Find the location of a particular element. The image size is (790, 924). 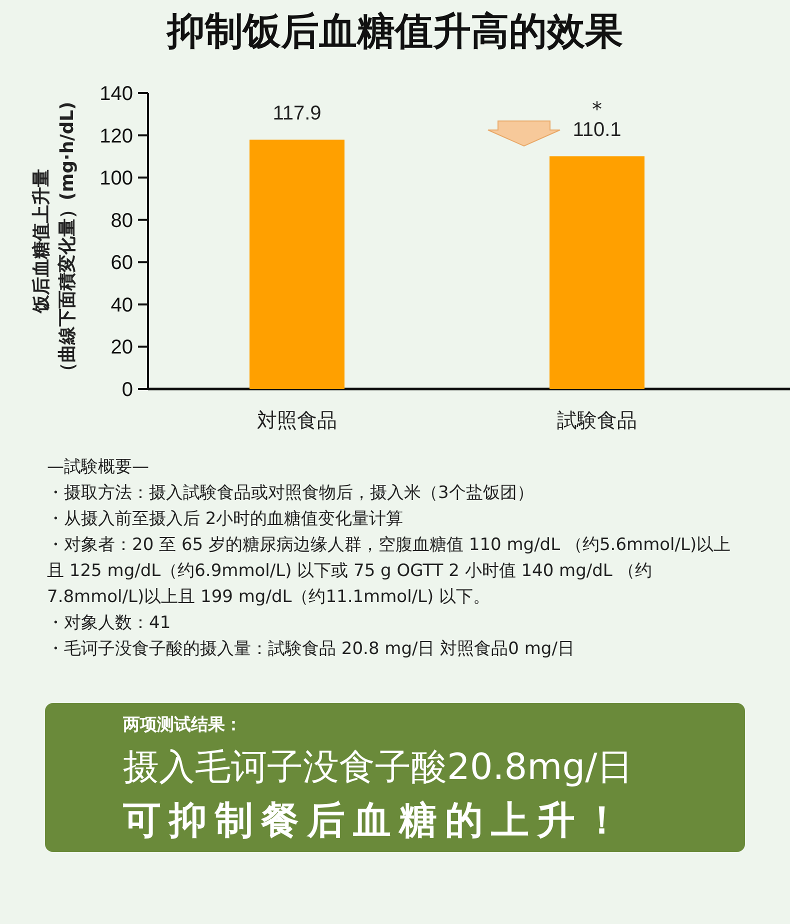

y-tick-label: 140 is located at coordinates (116, 94).